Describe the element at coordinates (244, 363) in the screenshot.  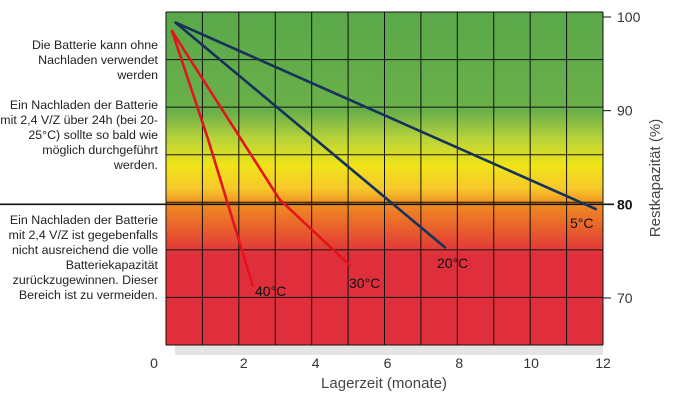
I see `x-tick-label: 2` at that location.